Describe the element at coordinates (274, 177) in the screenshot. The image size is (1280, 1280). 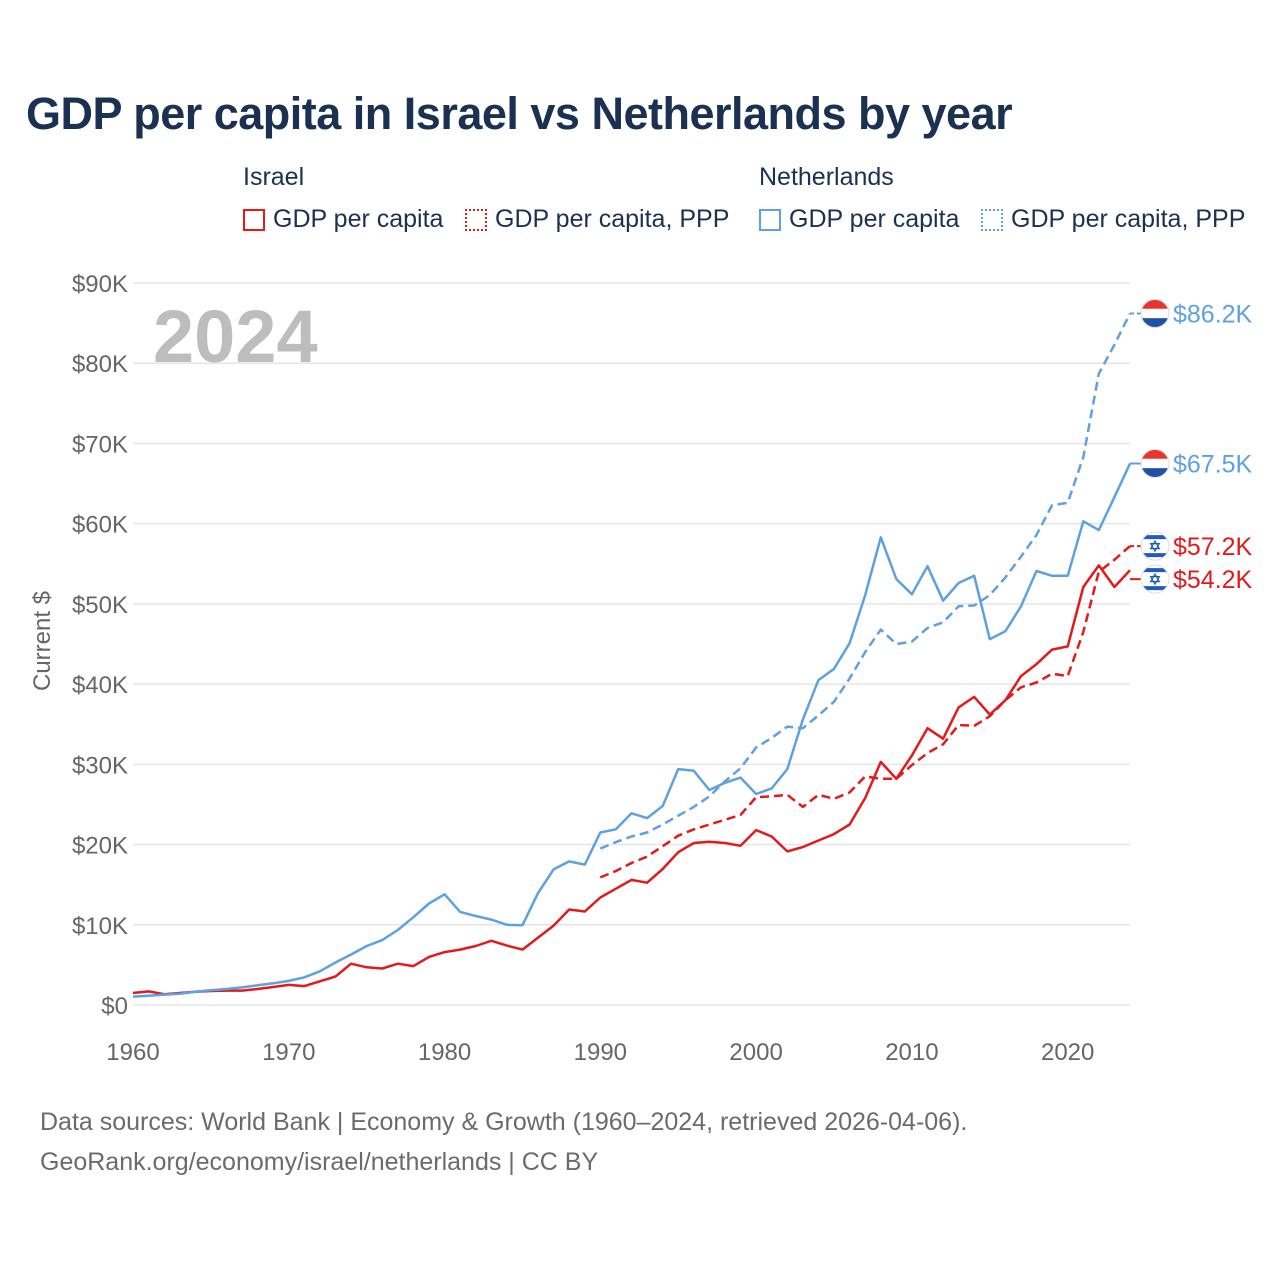
I see `legend-group-israel: Israel` at that location.